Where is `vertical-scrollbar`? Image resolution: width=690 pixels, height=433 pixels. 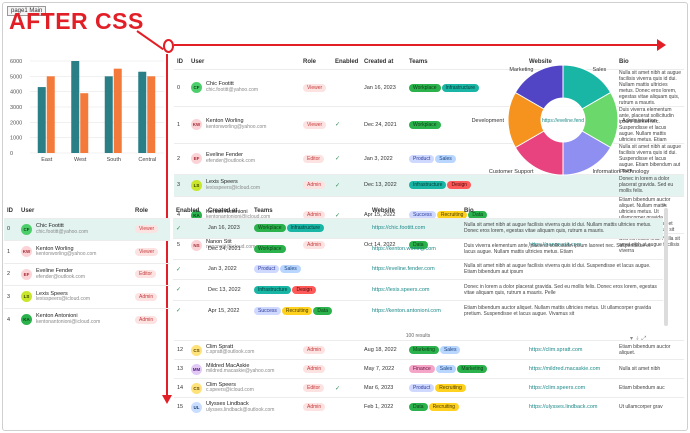 vertical-scrollbar is located at coordinates (666, 267).